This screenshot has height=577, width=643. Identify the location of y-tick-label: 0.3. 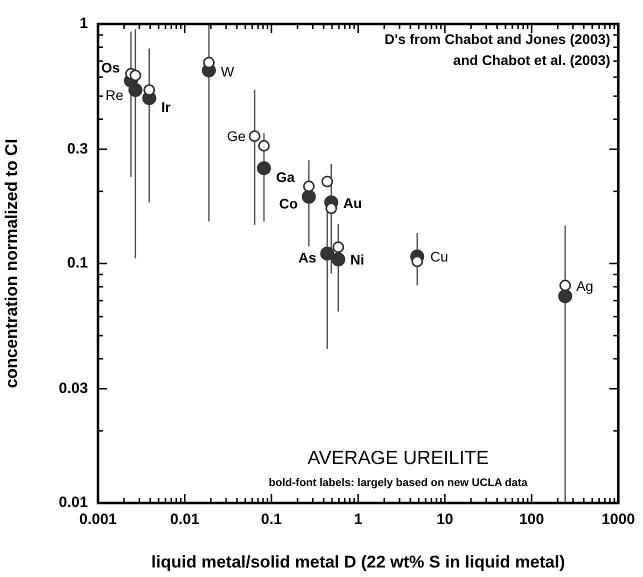
(77, 149).